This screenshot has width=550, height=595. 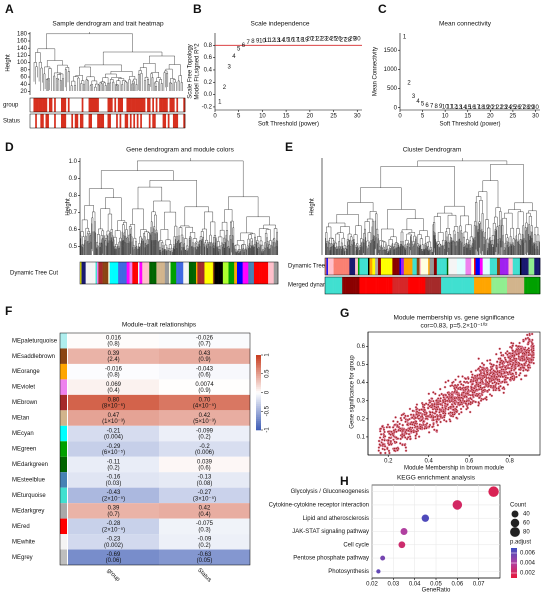 I want to click on point-label: 27, so click(x=522, y=108).